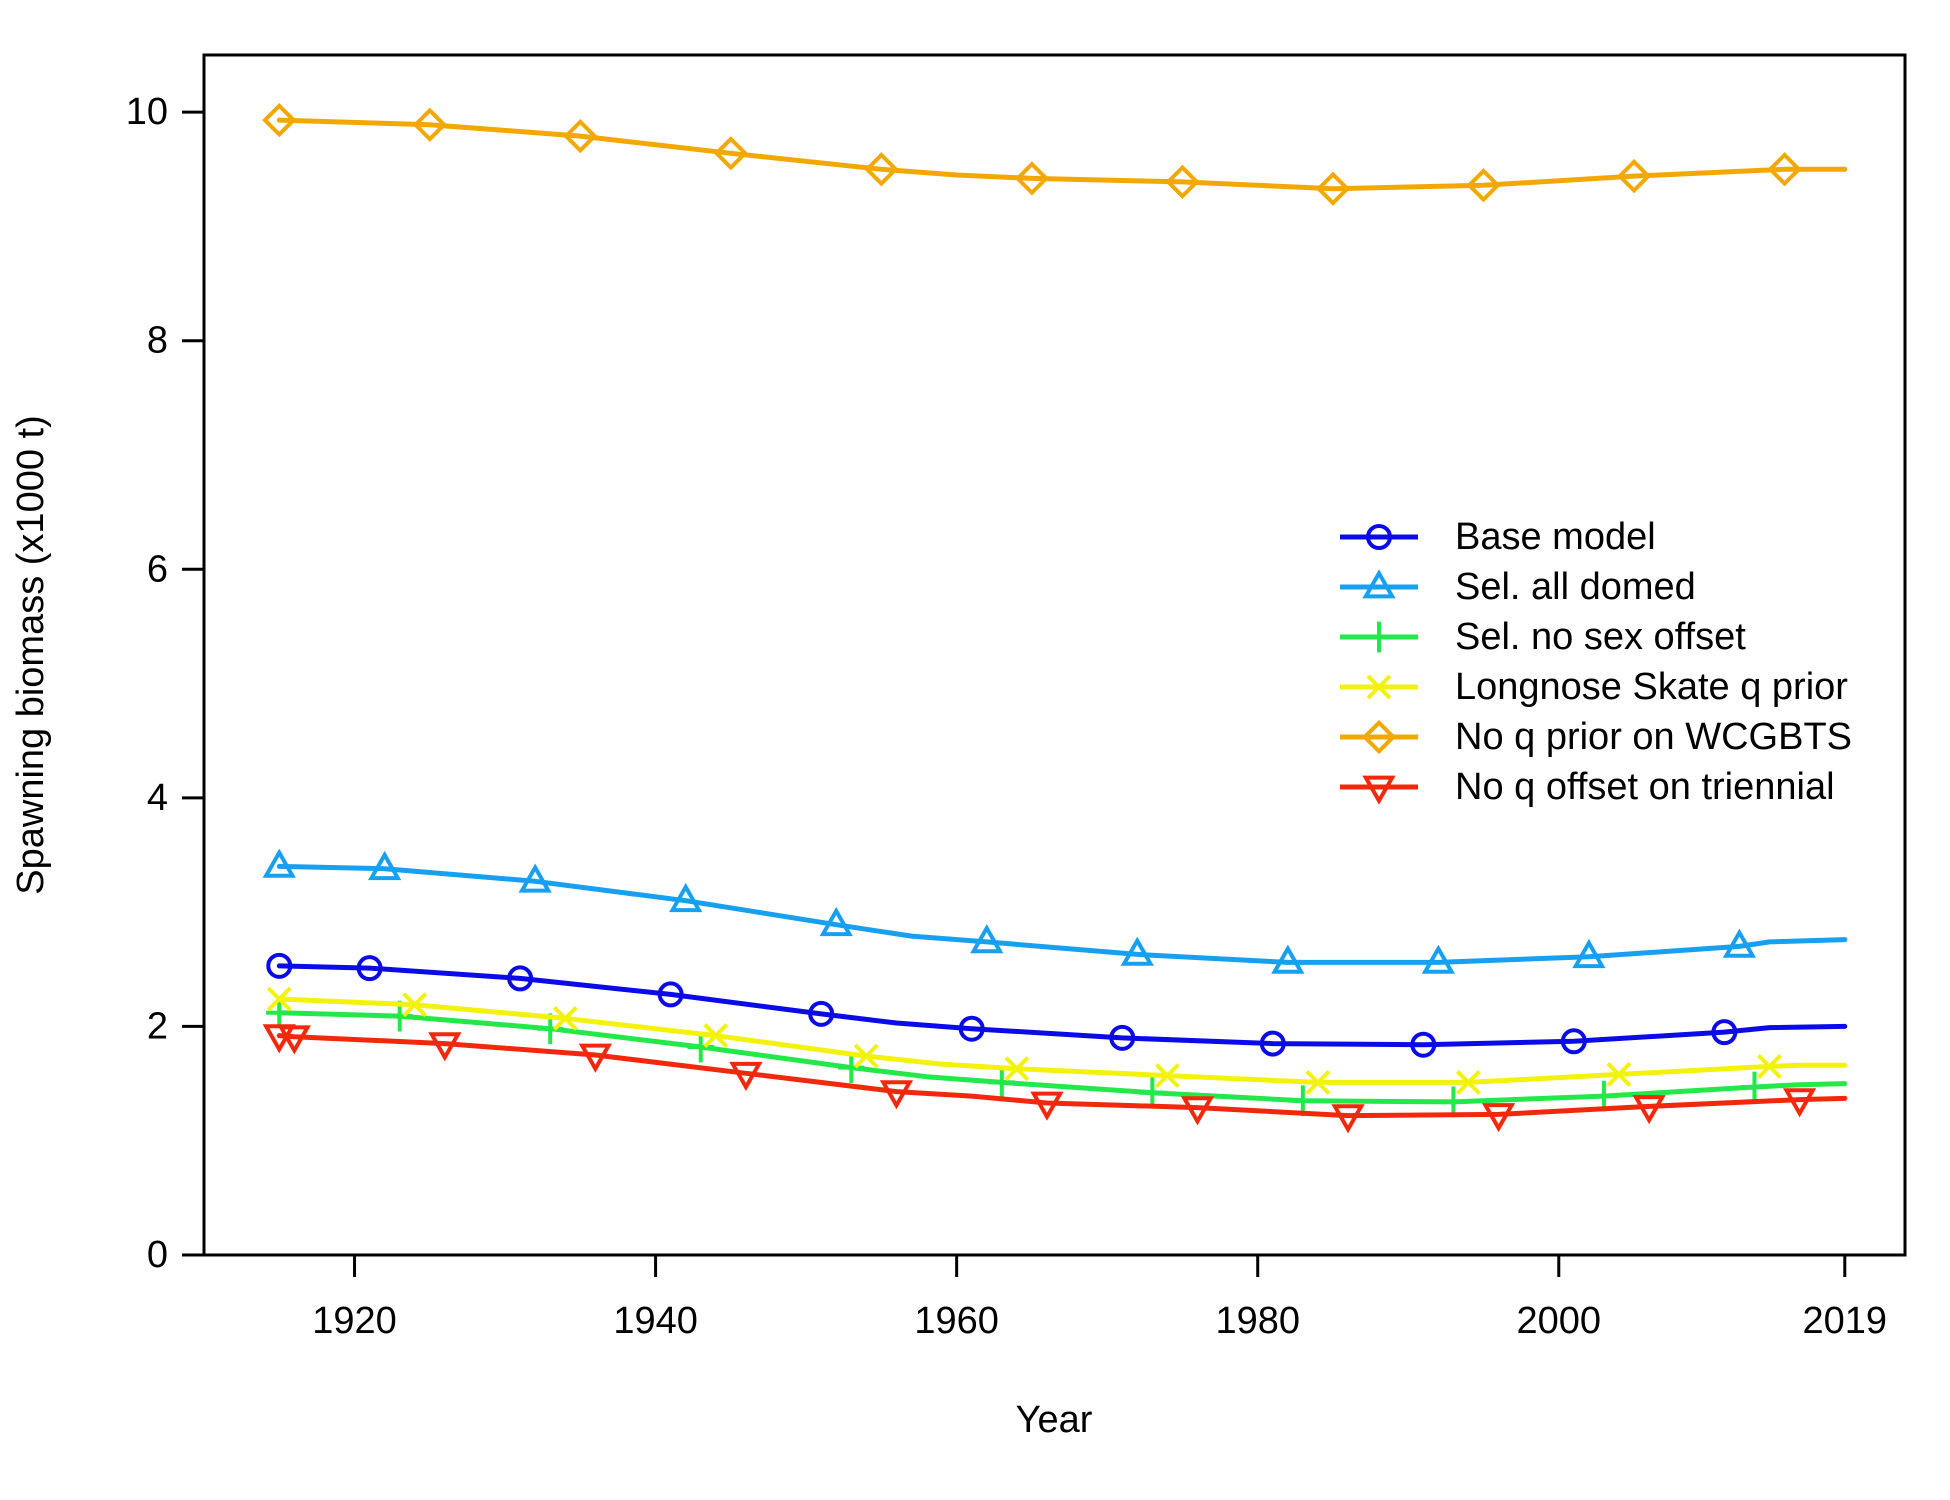 The image size is (1950, 1500). I want to click on y-tick-label: 0, so click(157, 1255).